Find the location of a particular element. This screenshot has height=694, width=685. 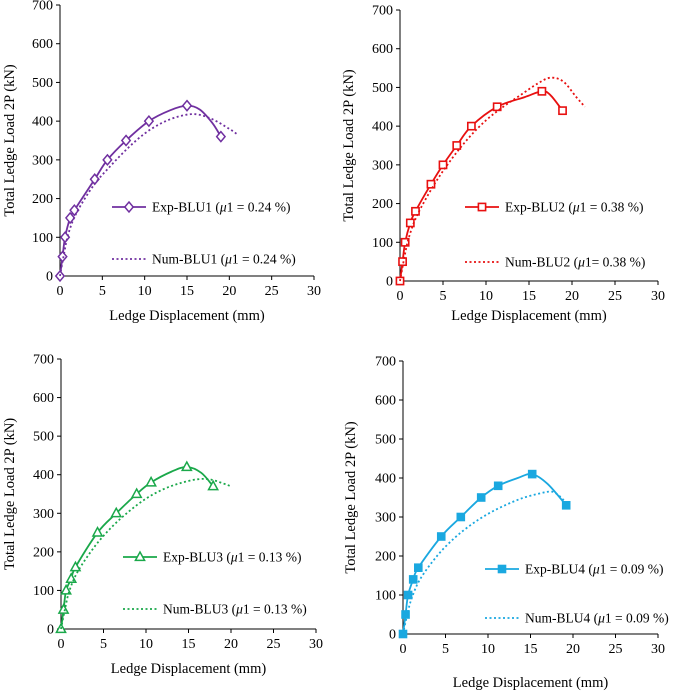

legend-entry-exp-blu1: Exp-BLU1 (μ1 = 0.24 %) is located at coordinates (201, 207).